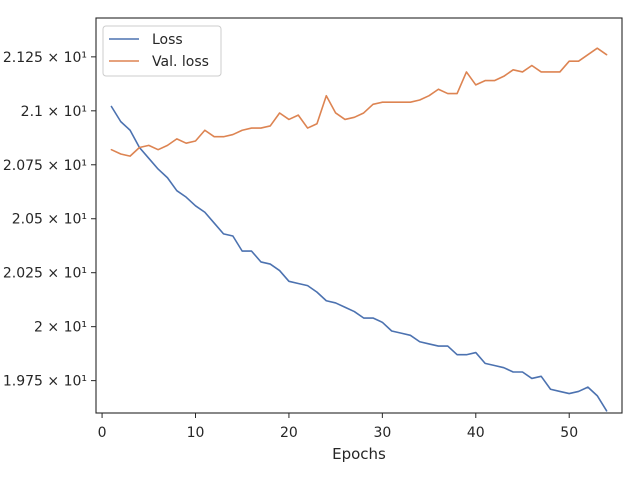  I want to click on y-tick-label: 2.1 × 10¹, so click(54, 112).